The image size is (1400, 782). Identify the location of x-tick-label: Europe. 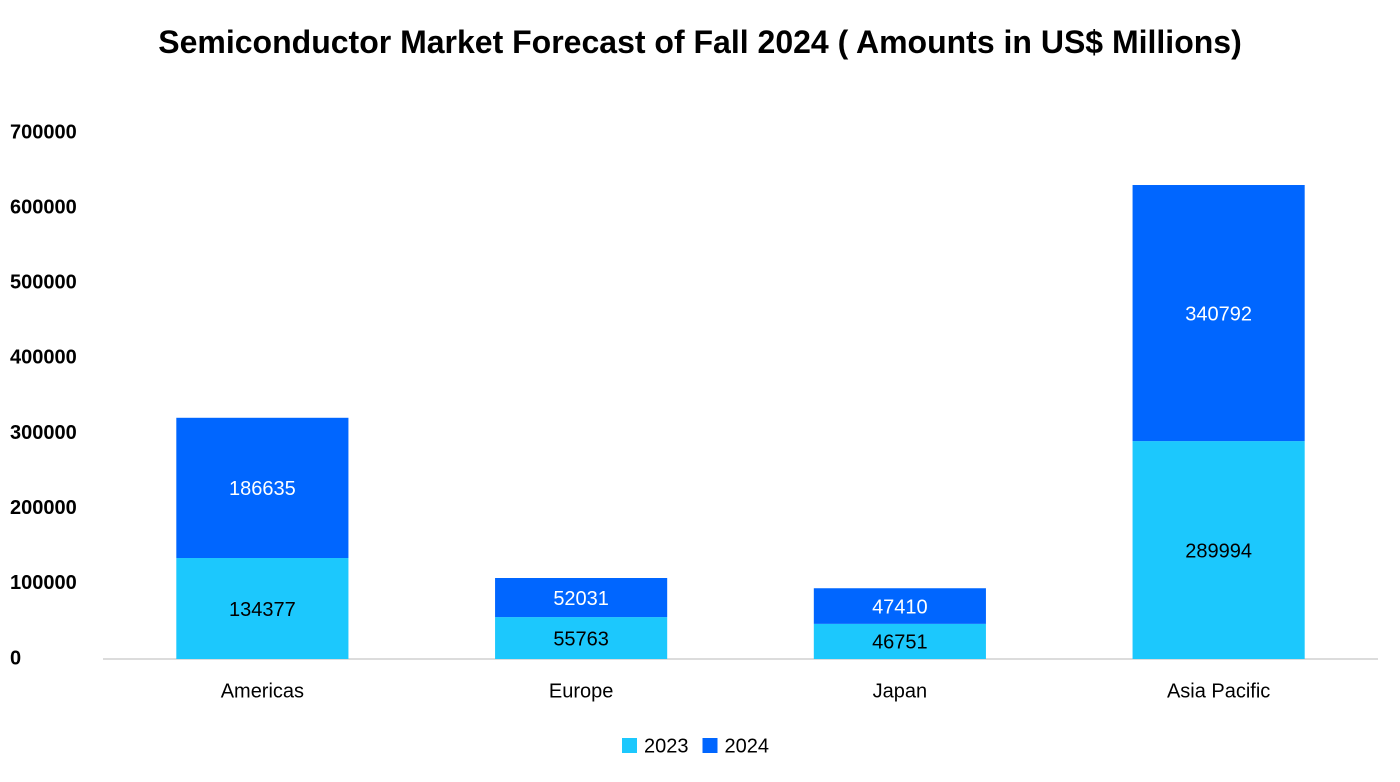
(581, 691).